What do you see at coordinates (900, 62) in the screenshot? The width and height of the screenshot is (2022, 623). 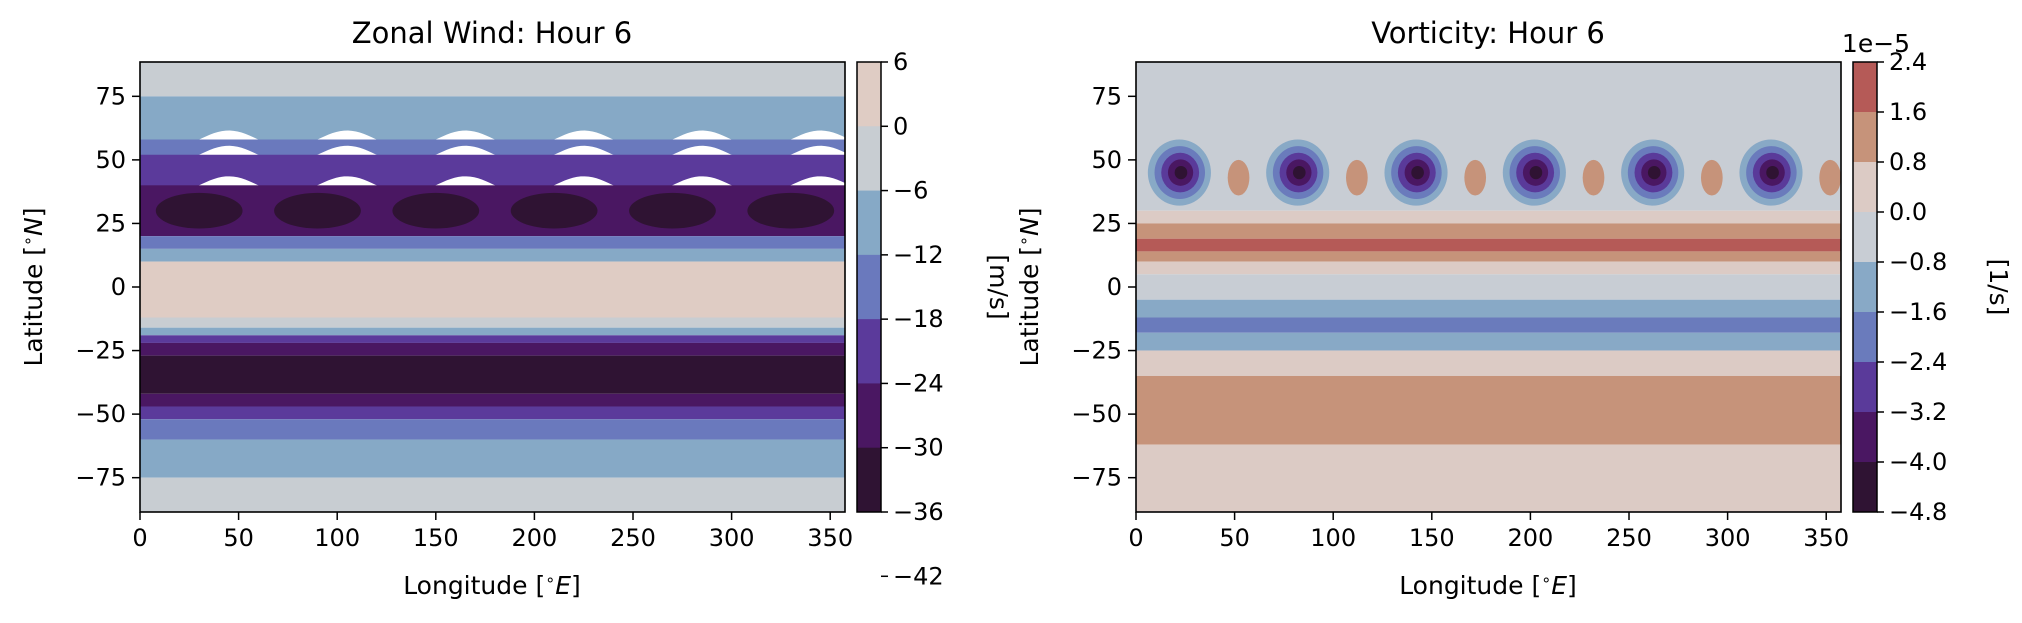 I see `colorbar-tick-label: 6` at bounding box center [900, 62].